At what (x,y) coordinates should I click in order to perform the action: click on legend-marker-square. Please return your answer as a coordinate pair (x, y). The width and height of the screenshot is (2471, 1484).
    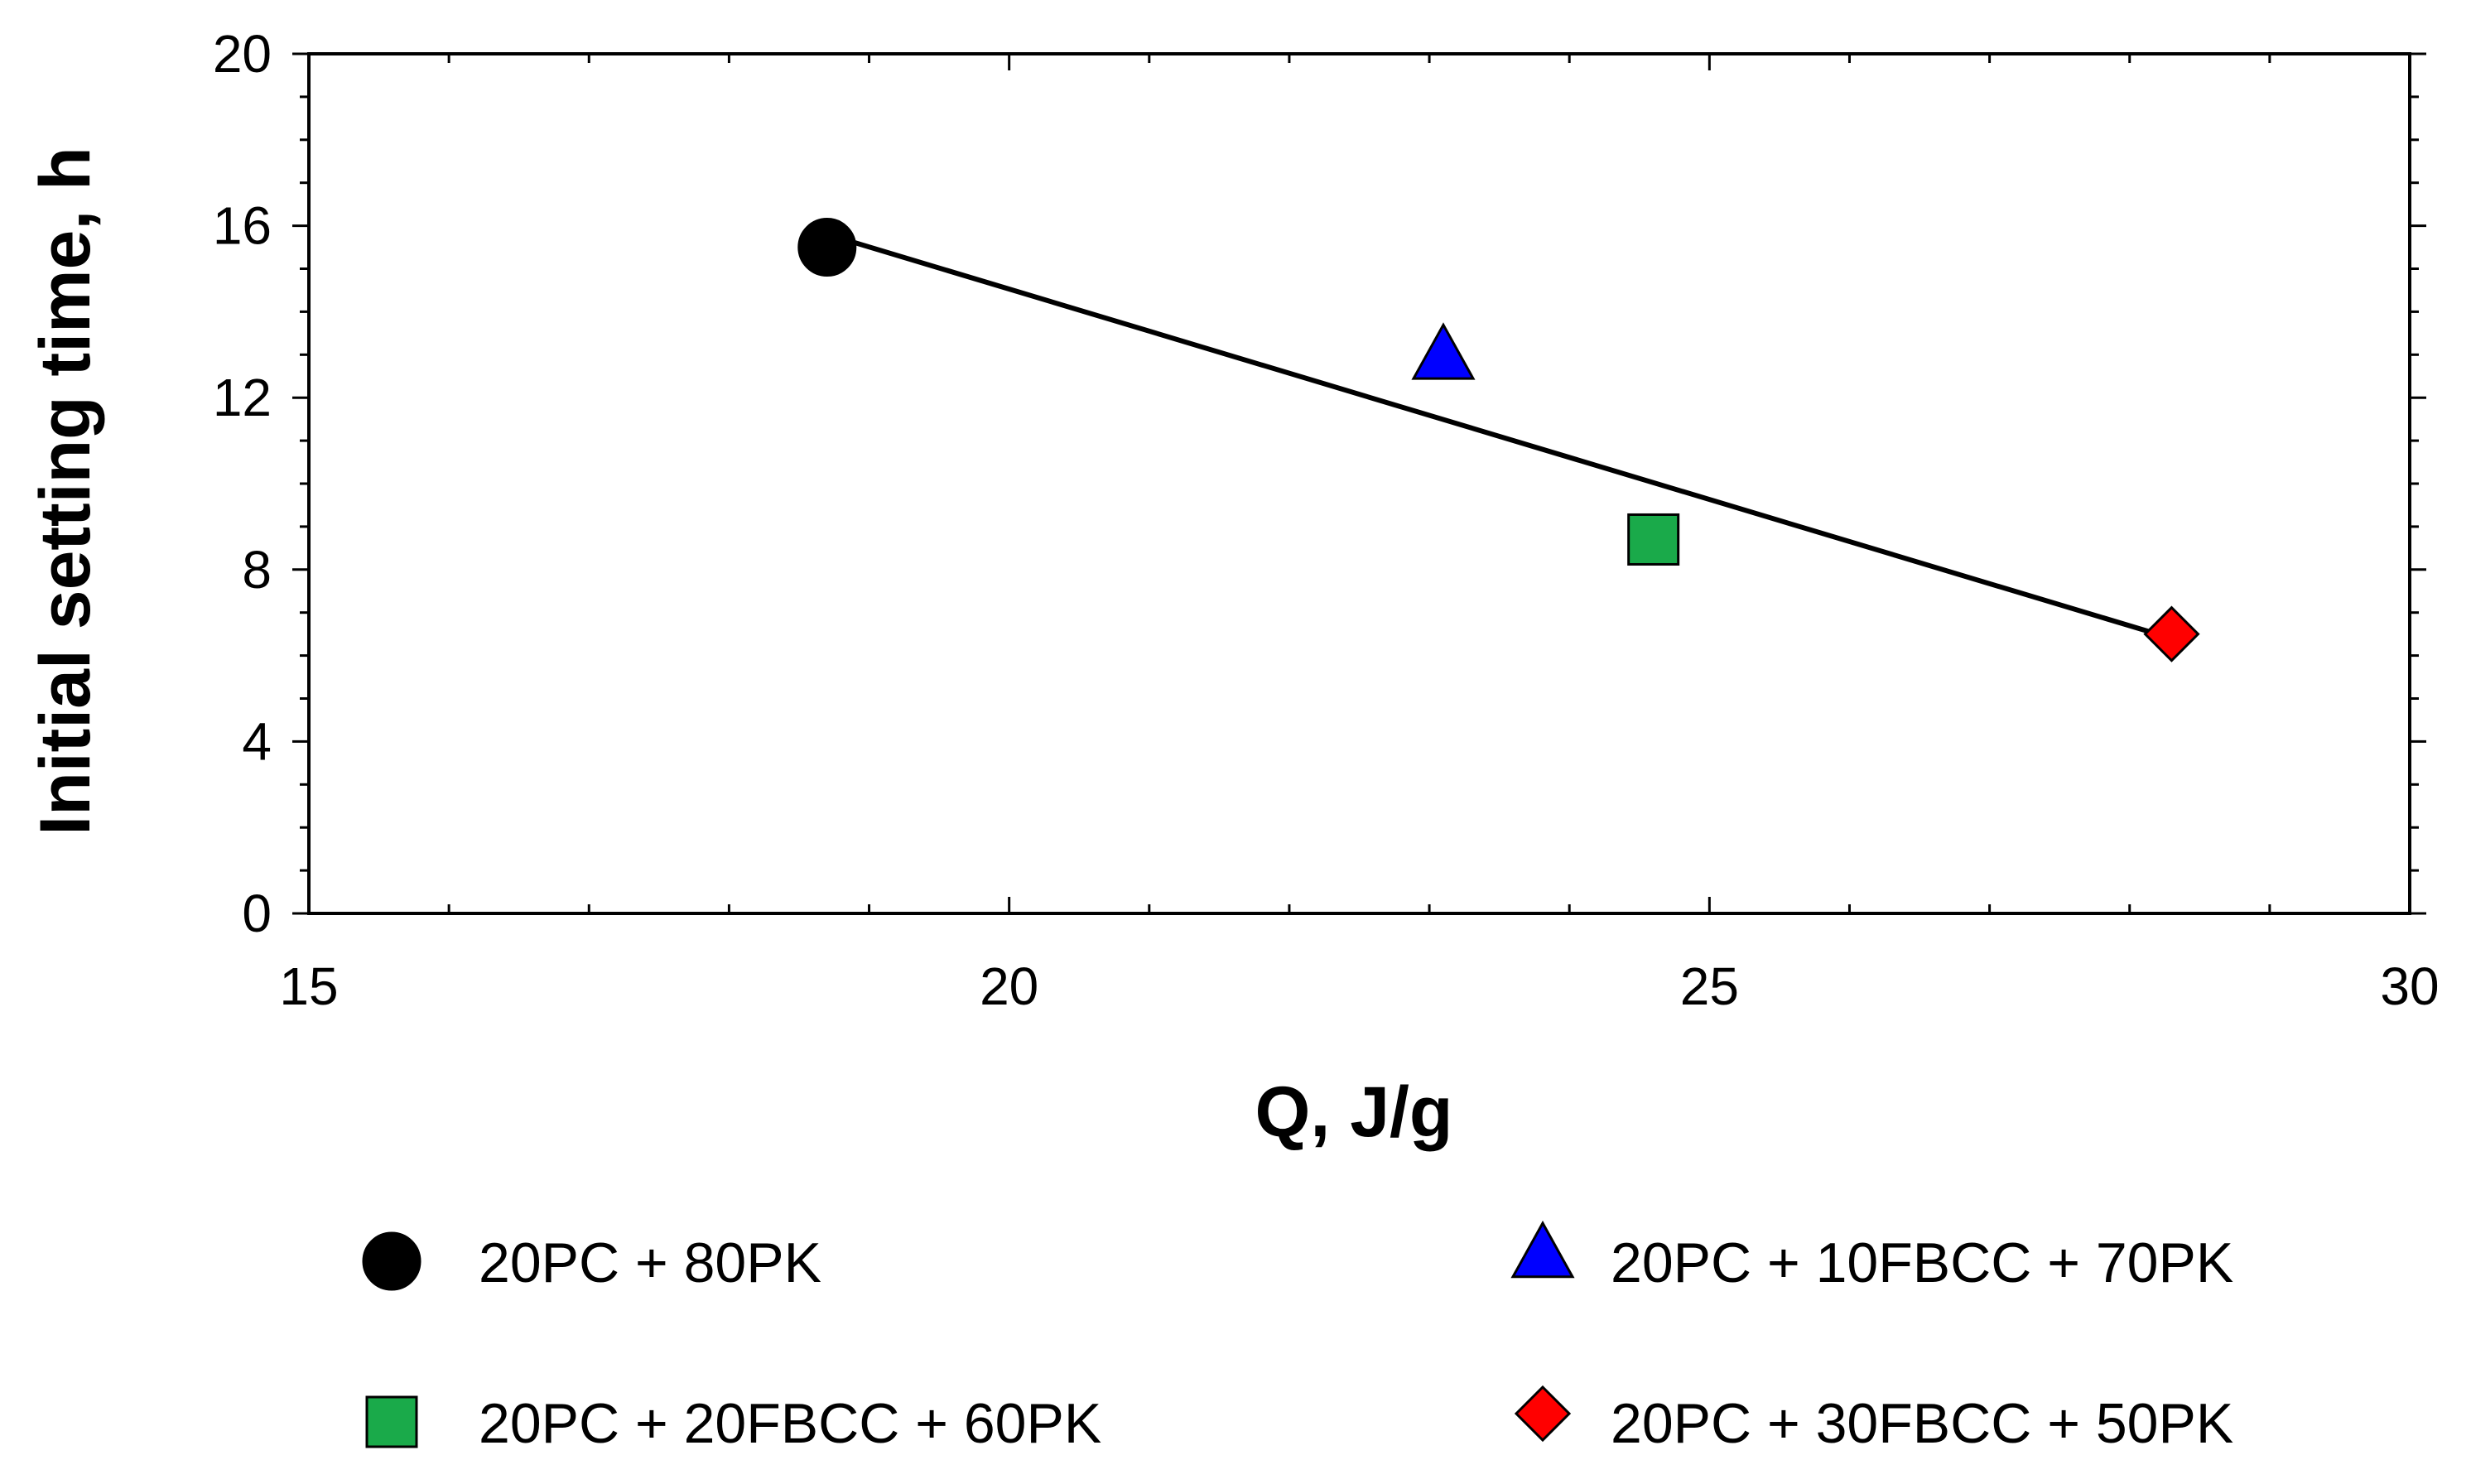
    Looking at the image, I should click on (391, 1421).